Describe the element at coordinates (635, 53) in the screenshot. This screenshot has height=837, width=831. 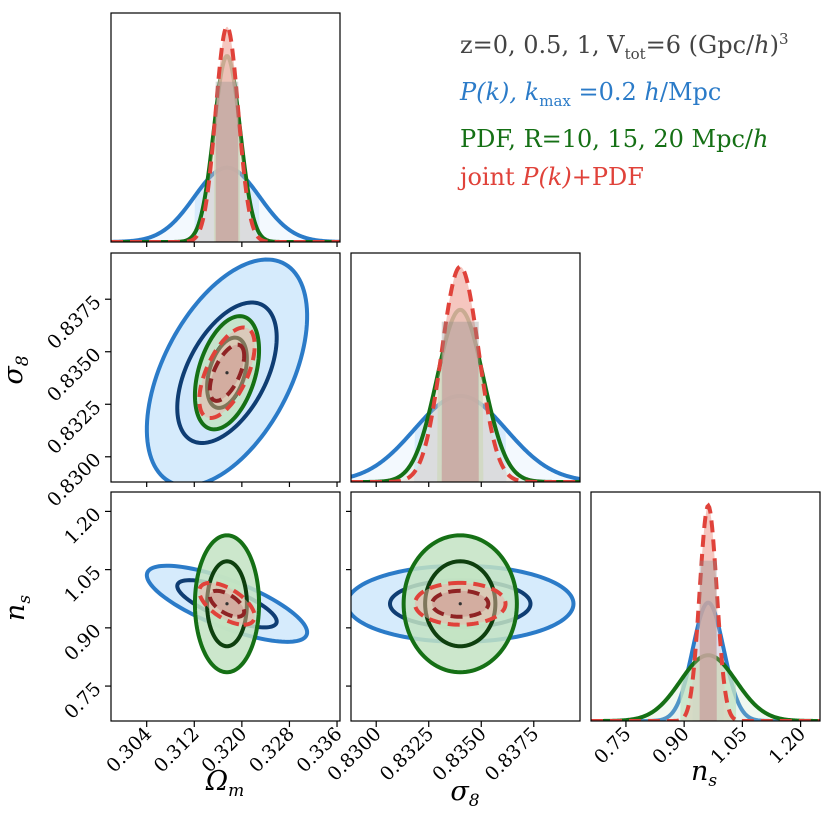
I see `legend-survey-sub: tot` at that location.